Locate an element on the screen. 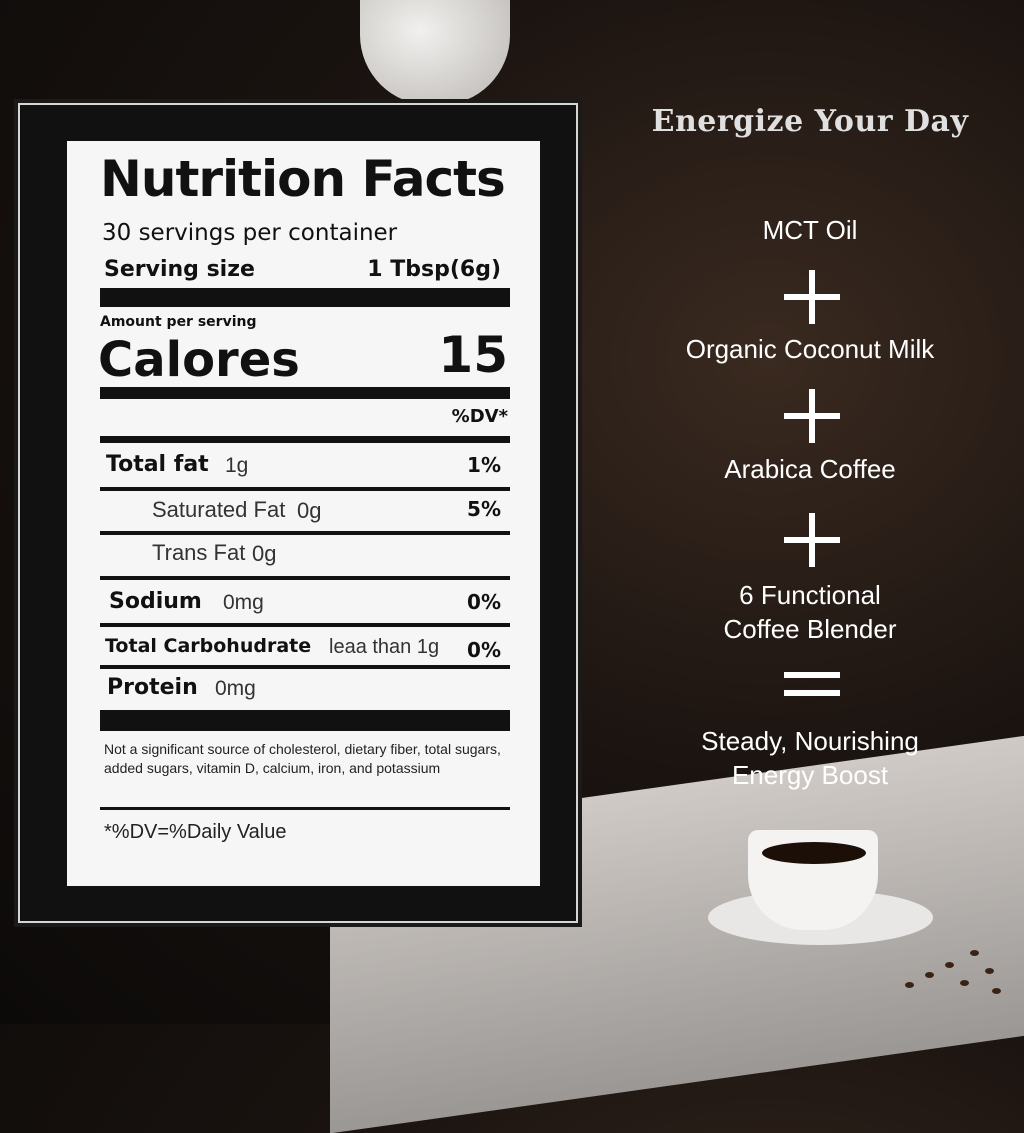 The image size is (1024, 1133). sodium-label: Sodium is located at coordinates (155, 601).